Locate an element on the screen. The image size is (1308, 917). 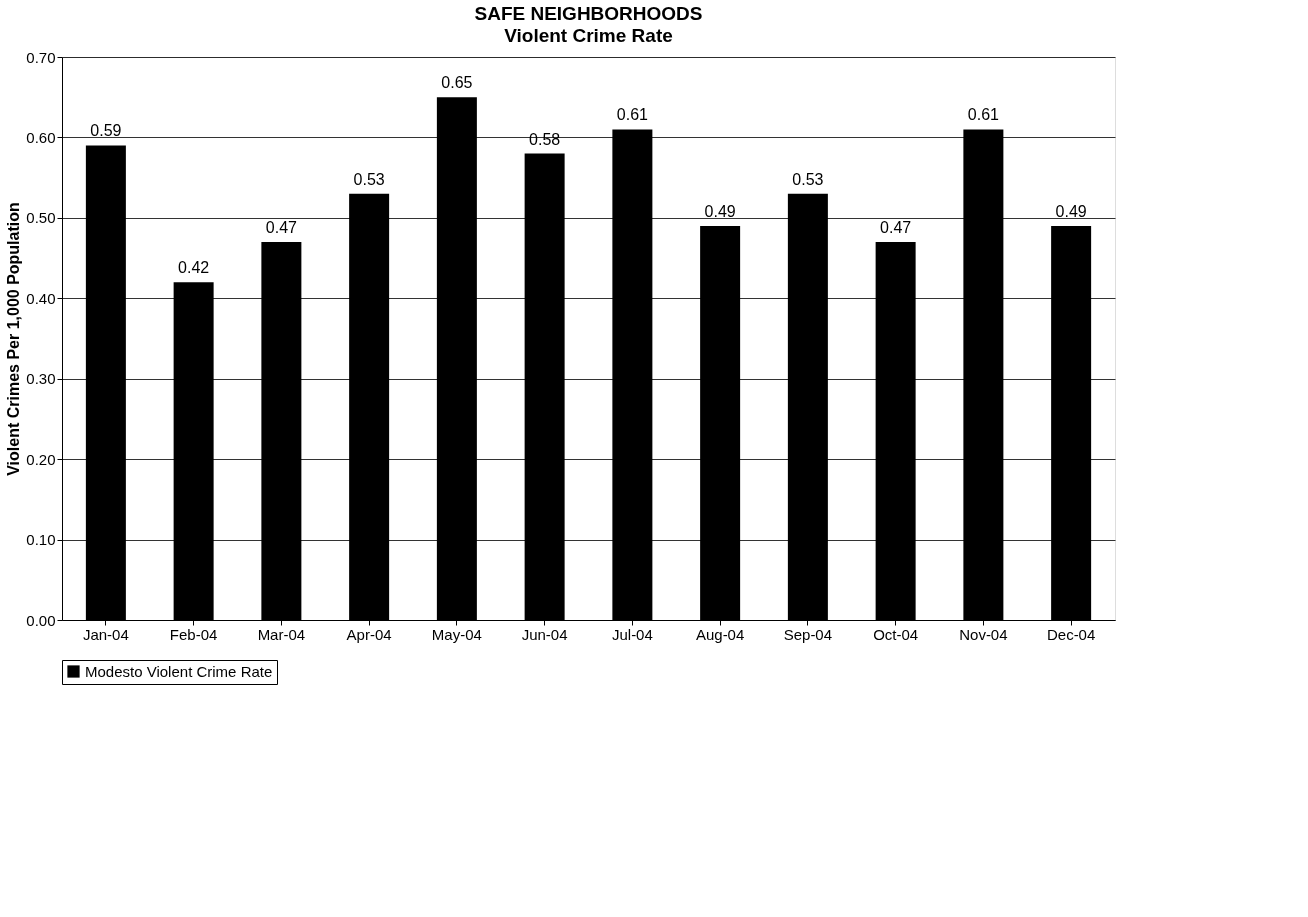
x-tick-label: May-04 is located at coordinates (456, 634).